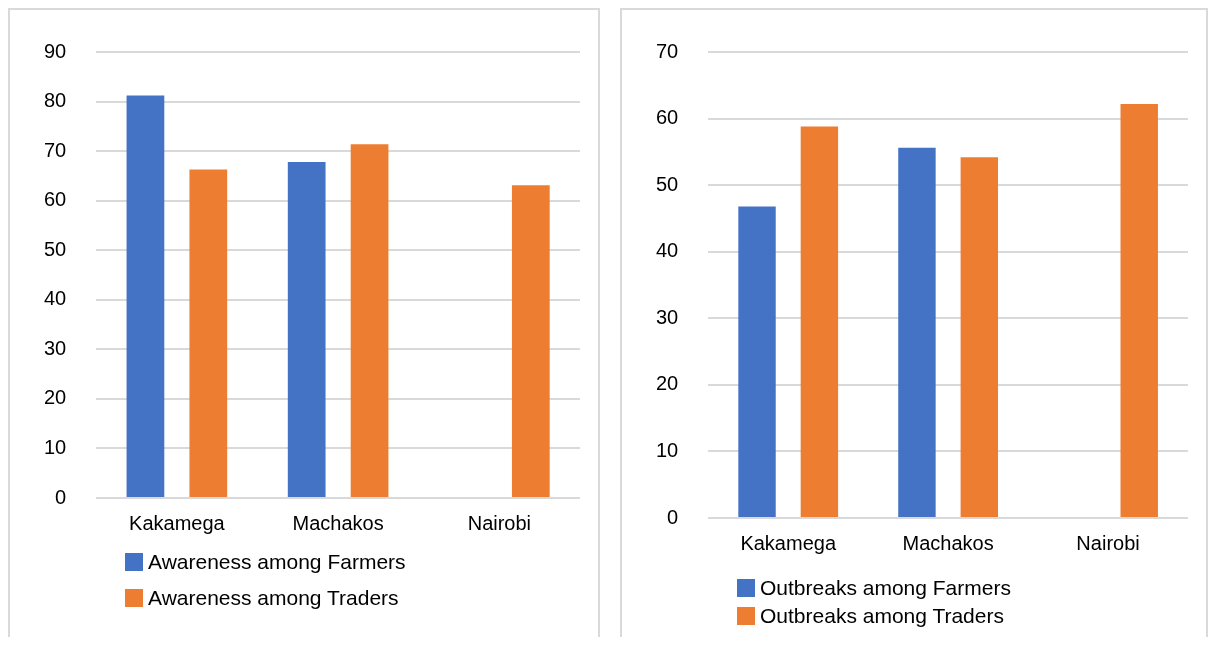 The width and height of the screenshot is (1216, 645). What do you see at coordinates (55, 100) in the screenshot?
I see `y-tick-label: 80` at bounding box center [55, 100].